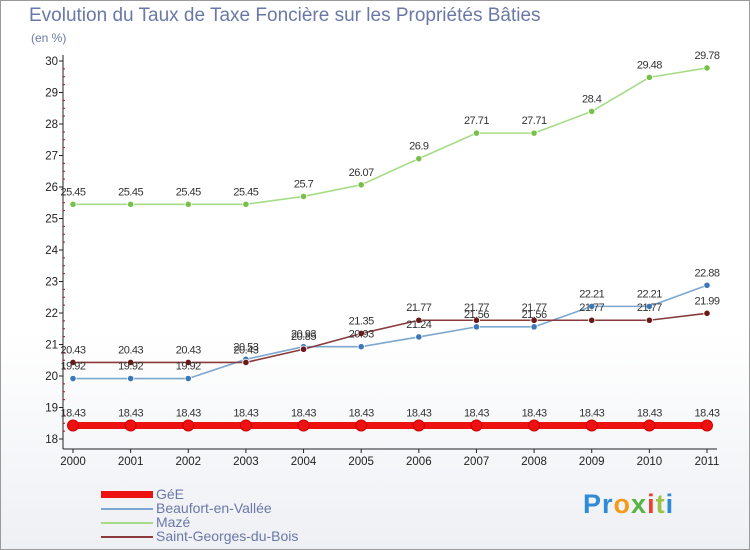 The width and height of the screenshot is (750, 550). Describe the element at coordinates (73, 462) in the screenshot. I see `x-tick-label: 2000` at that location.